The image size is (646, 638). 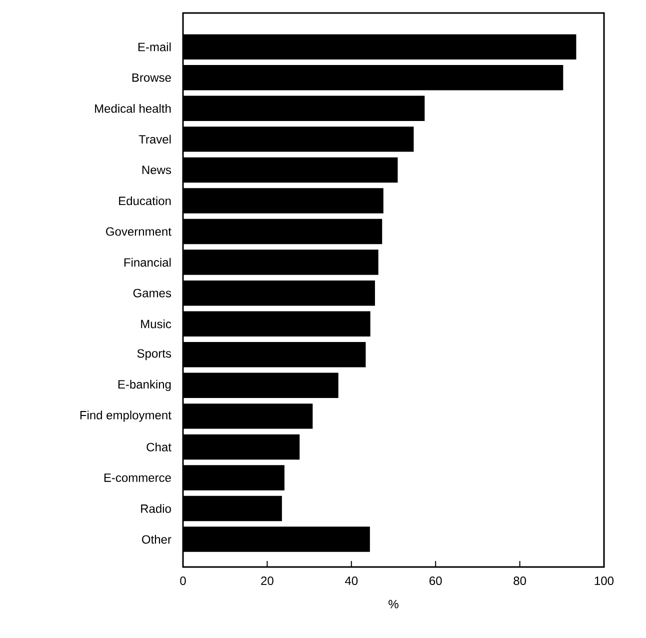 What do you see at coordinates (145, 201) in the screenshot?
I see `y-tick-label: Education` at bounding box center [145, 201].